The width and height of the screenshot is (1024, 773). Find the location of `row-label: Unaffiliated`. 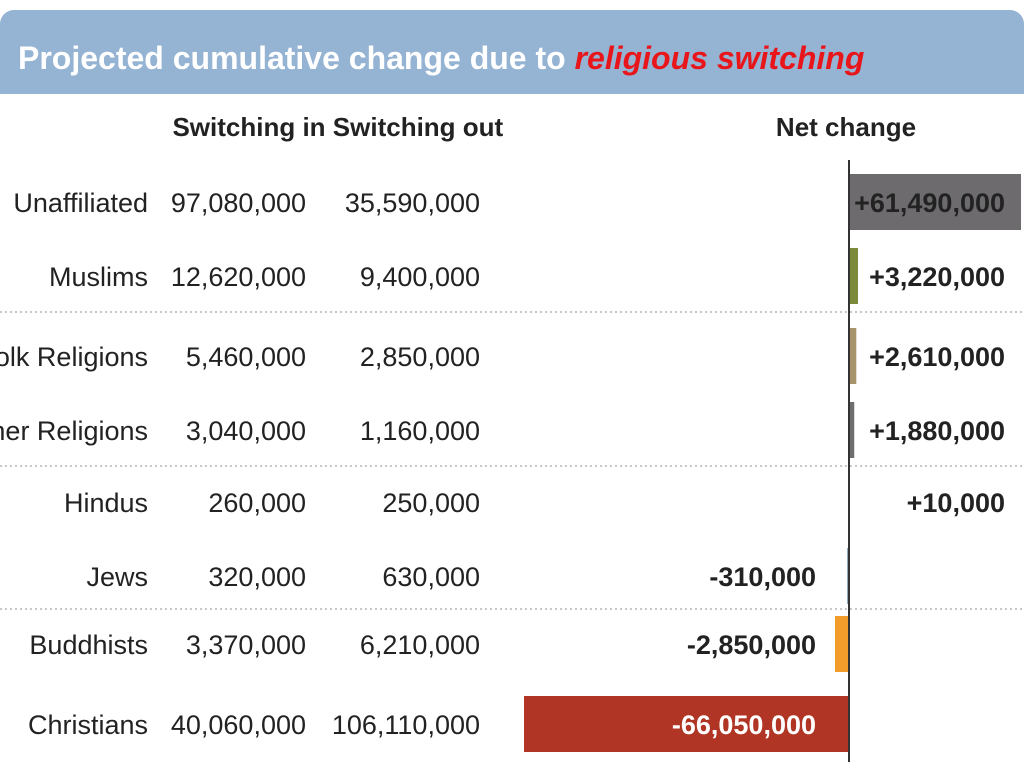

row-label: Unaffiliated is located at coordinates (80, 203).